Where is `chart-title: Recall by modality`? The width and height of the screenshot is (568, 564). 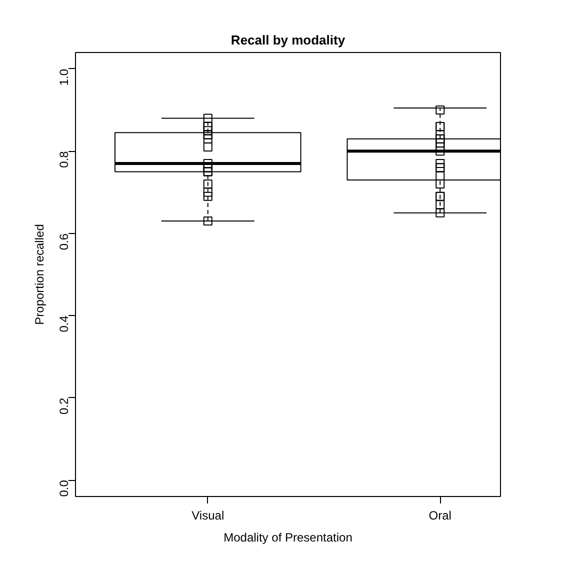
chart-title: Recall by modality is located at coordinates (288, 40).